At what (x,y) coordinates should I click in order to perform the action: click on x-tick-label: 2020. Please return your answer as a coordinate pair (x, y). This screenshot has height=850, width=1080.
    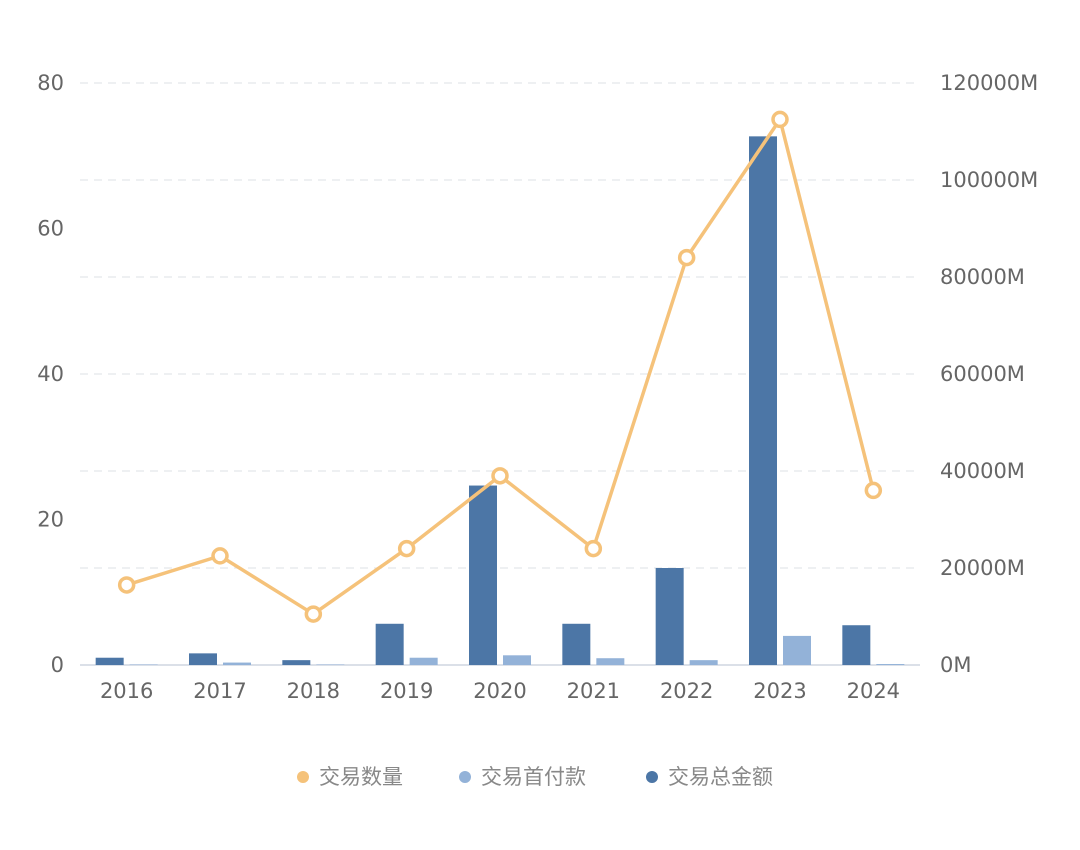
    Looking at the image, I should click on (499, 691).